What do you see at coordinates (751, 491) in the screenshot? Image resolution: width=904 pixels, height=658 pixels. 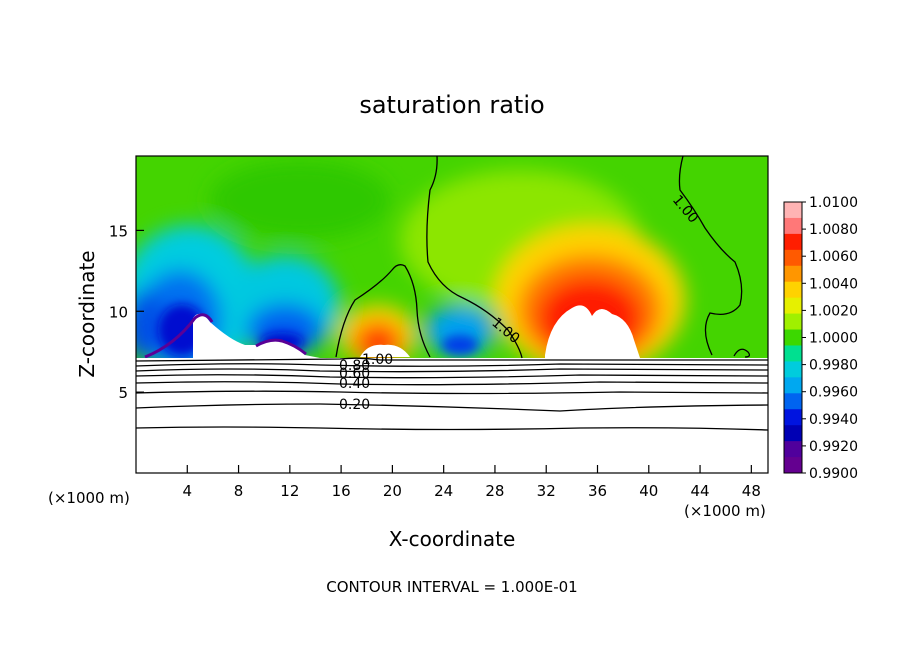 I see `x-tick-label: 48` at bounding box center [751, 491].